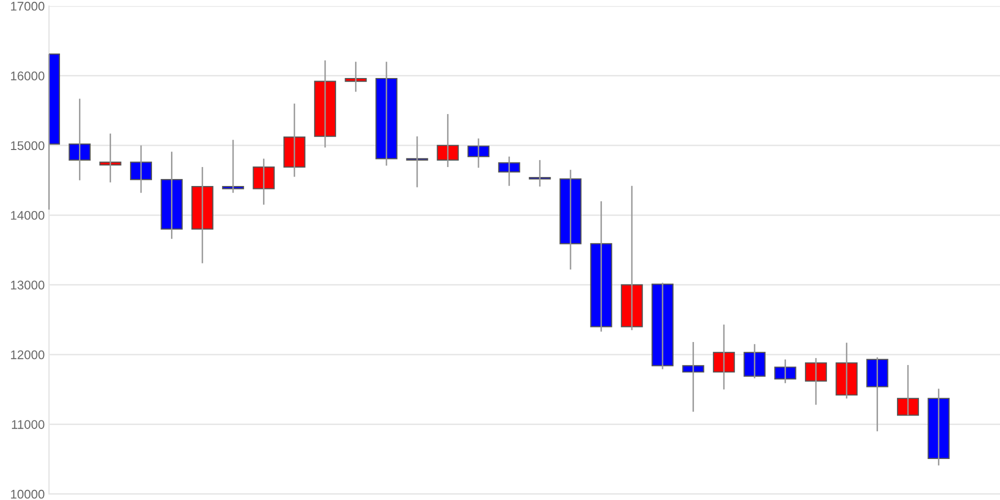 This screenshot has height=500, width=1000. What do you see at coordinates (27, 145) in the screenshot?
I see `y-tick-label: 15000` at bounding box center [27, 145].